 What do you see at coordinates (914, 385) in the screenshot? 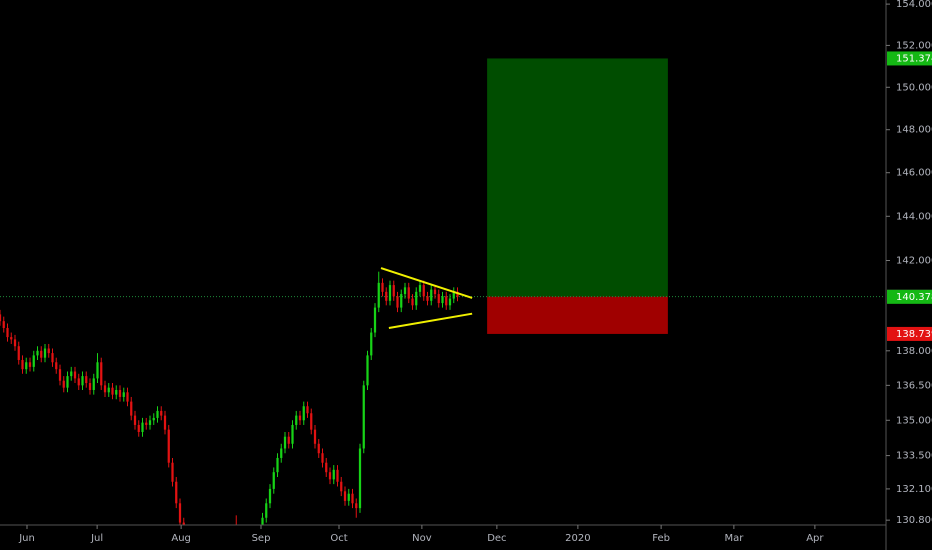
I see `y-tick-label: 136.500` at bounding box center [914, 385].